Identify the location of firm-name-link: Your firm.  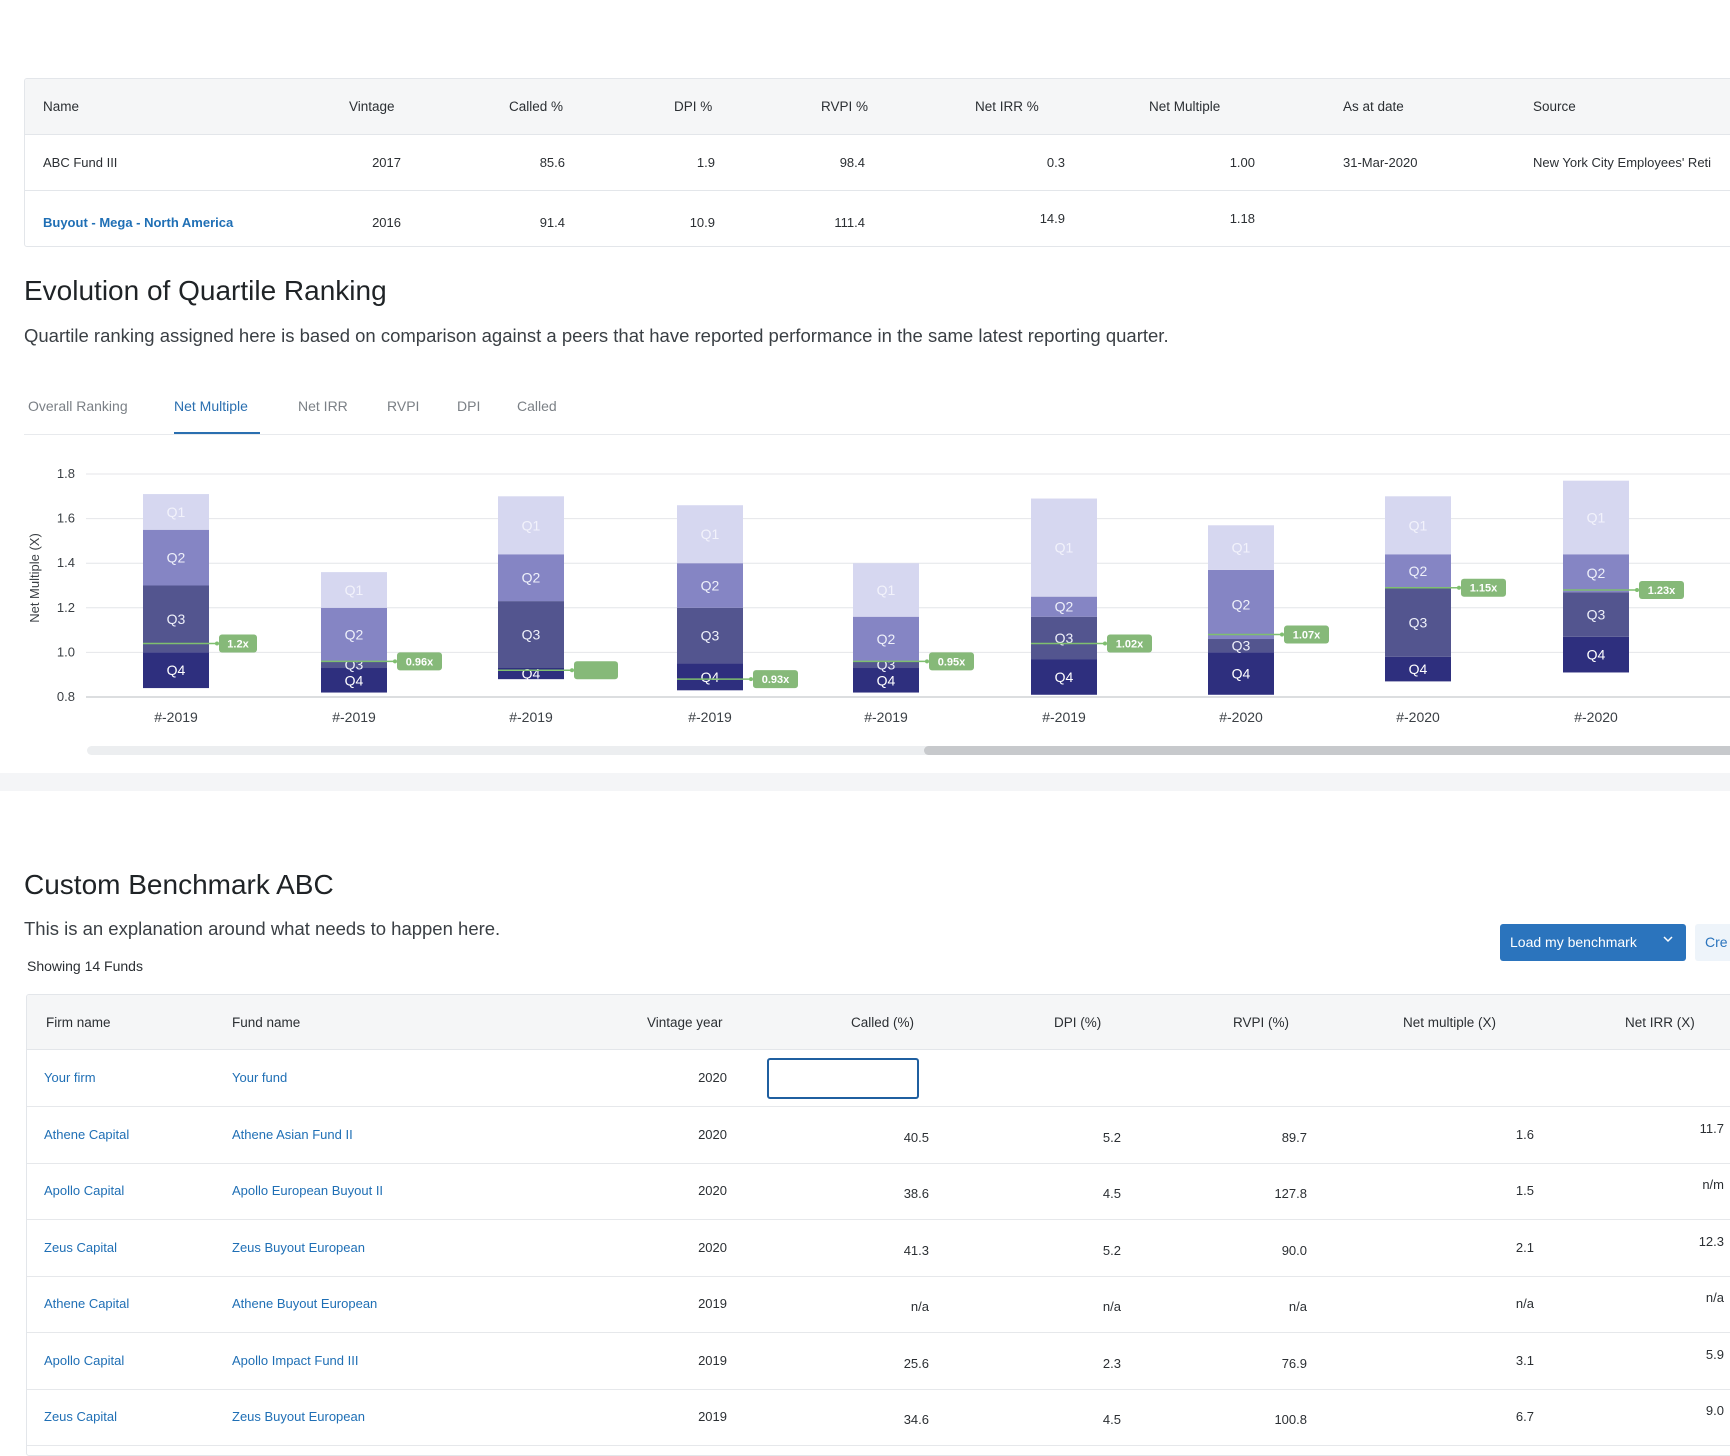
(70, 1077).